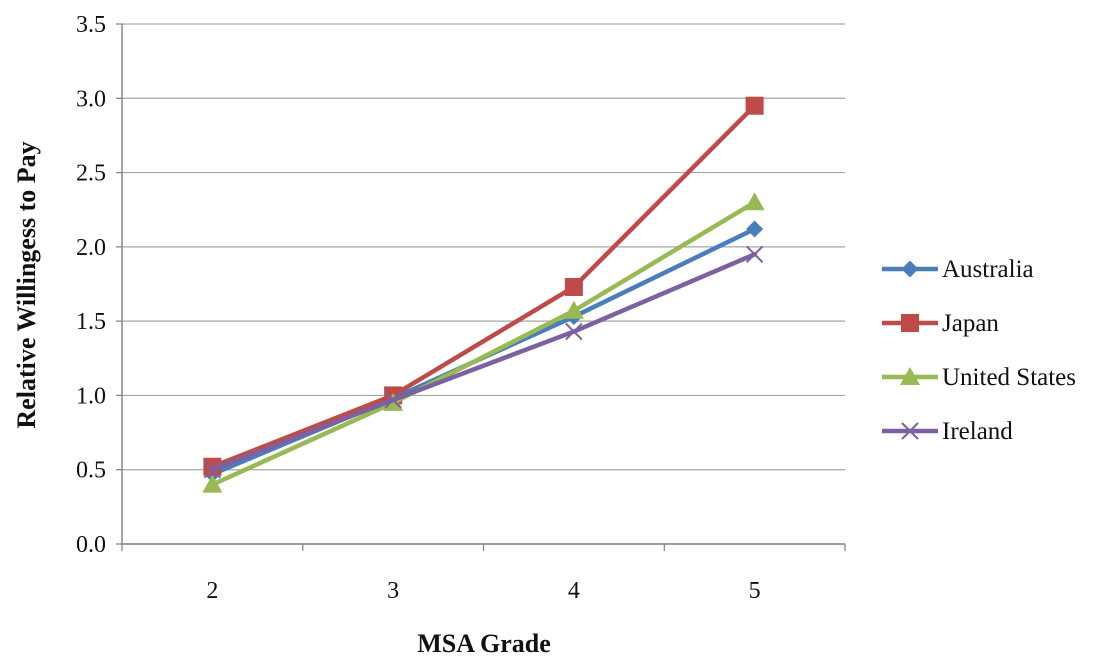 The image size is (1102, 661). I want to click on legend-item-japan: Japan, so click(940, 323).